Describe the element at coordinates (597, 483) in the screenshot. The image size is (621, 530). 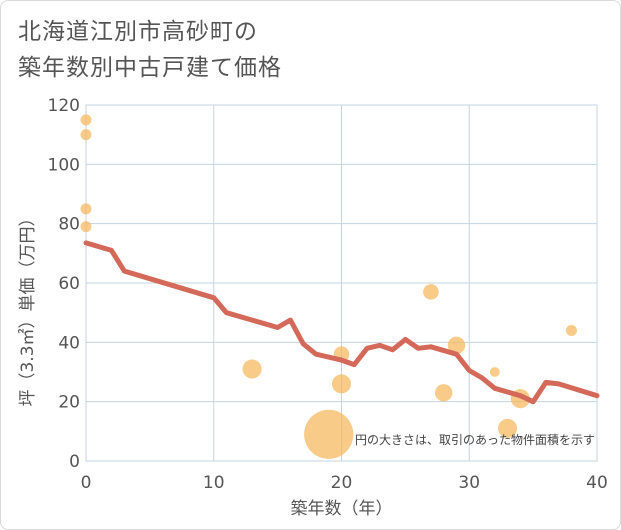
I see `x-tick-label: 40` at that location.